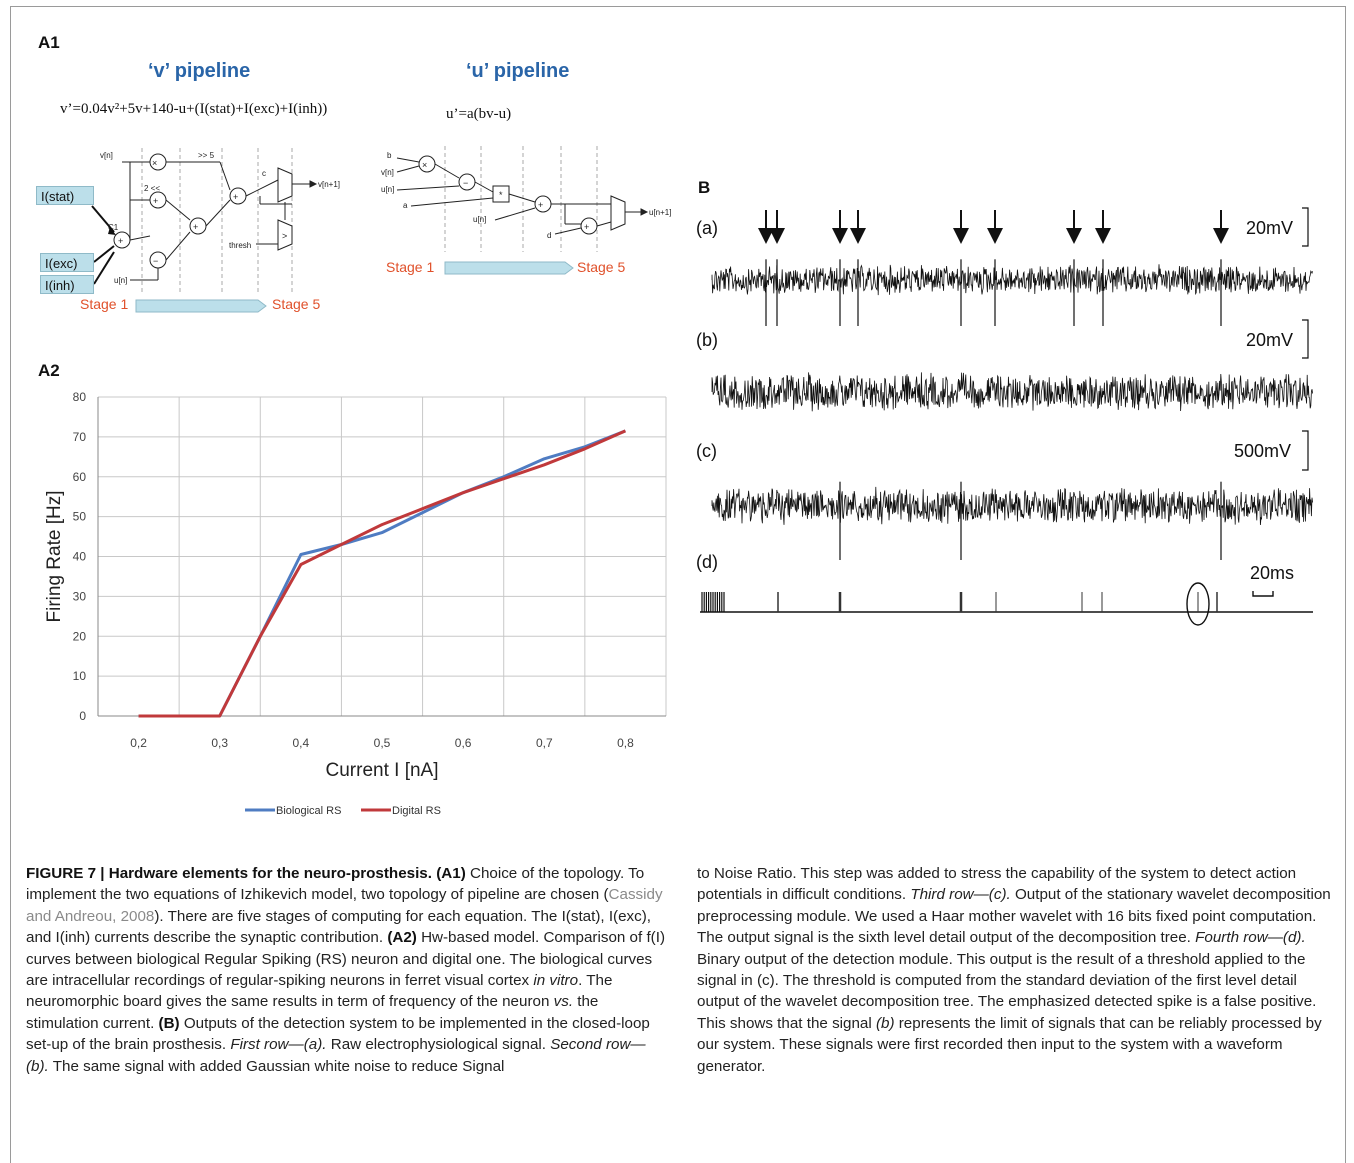 This screenshot has width=1354, height=1163. I want to click on input-i-stat: I(stat), so click(65, 195).